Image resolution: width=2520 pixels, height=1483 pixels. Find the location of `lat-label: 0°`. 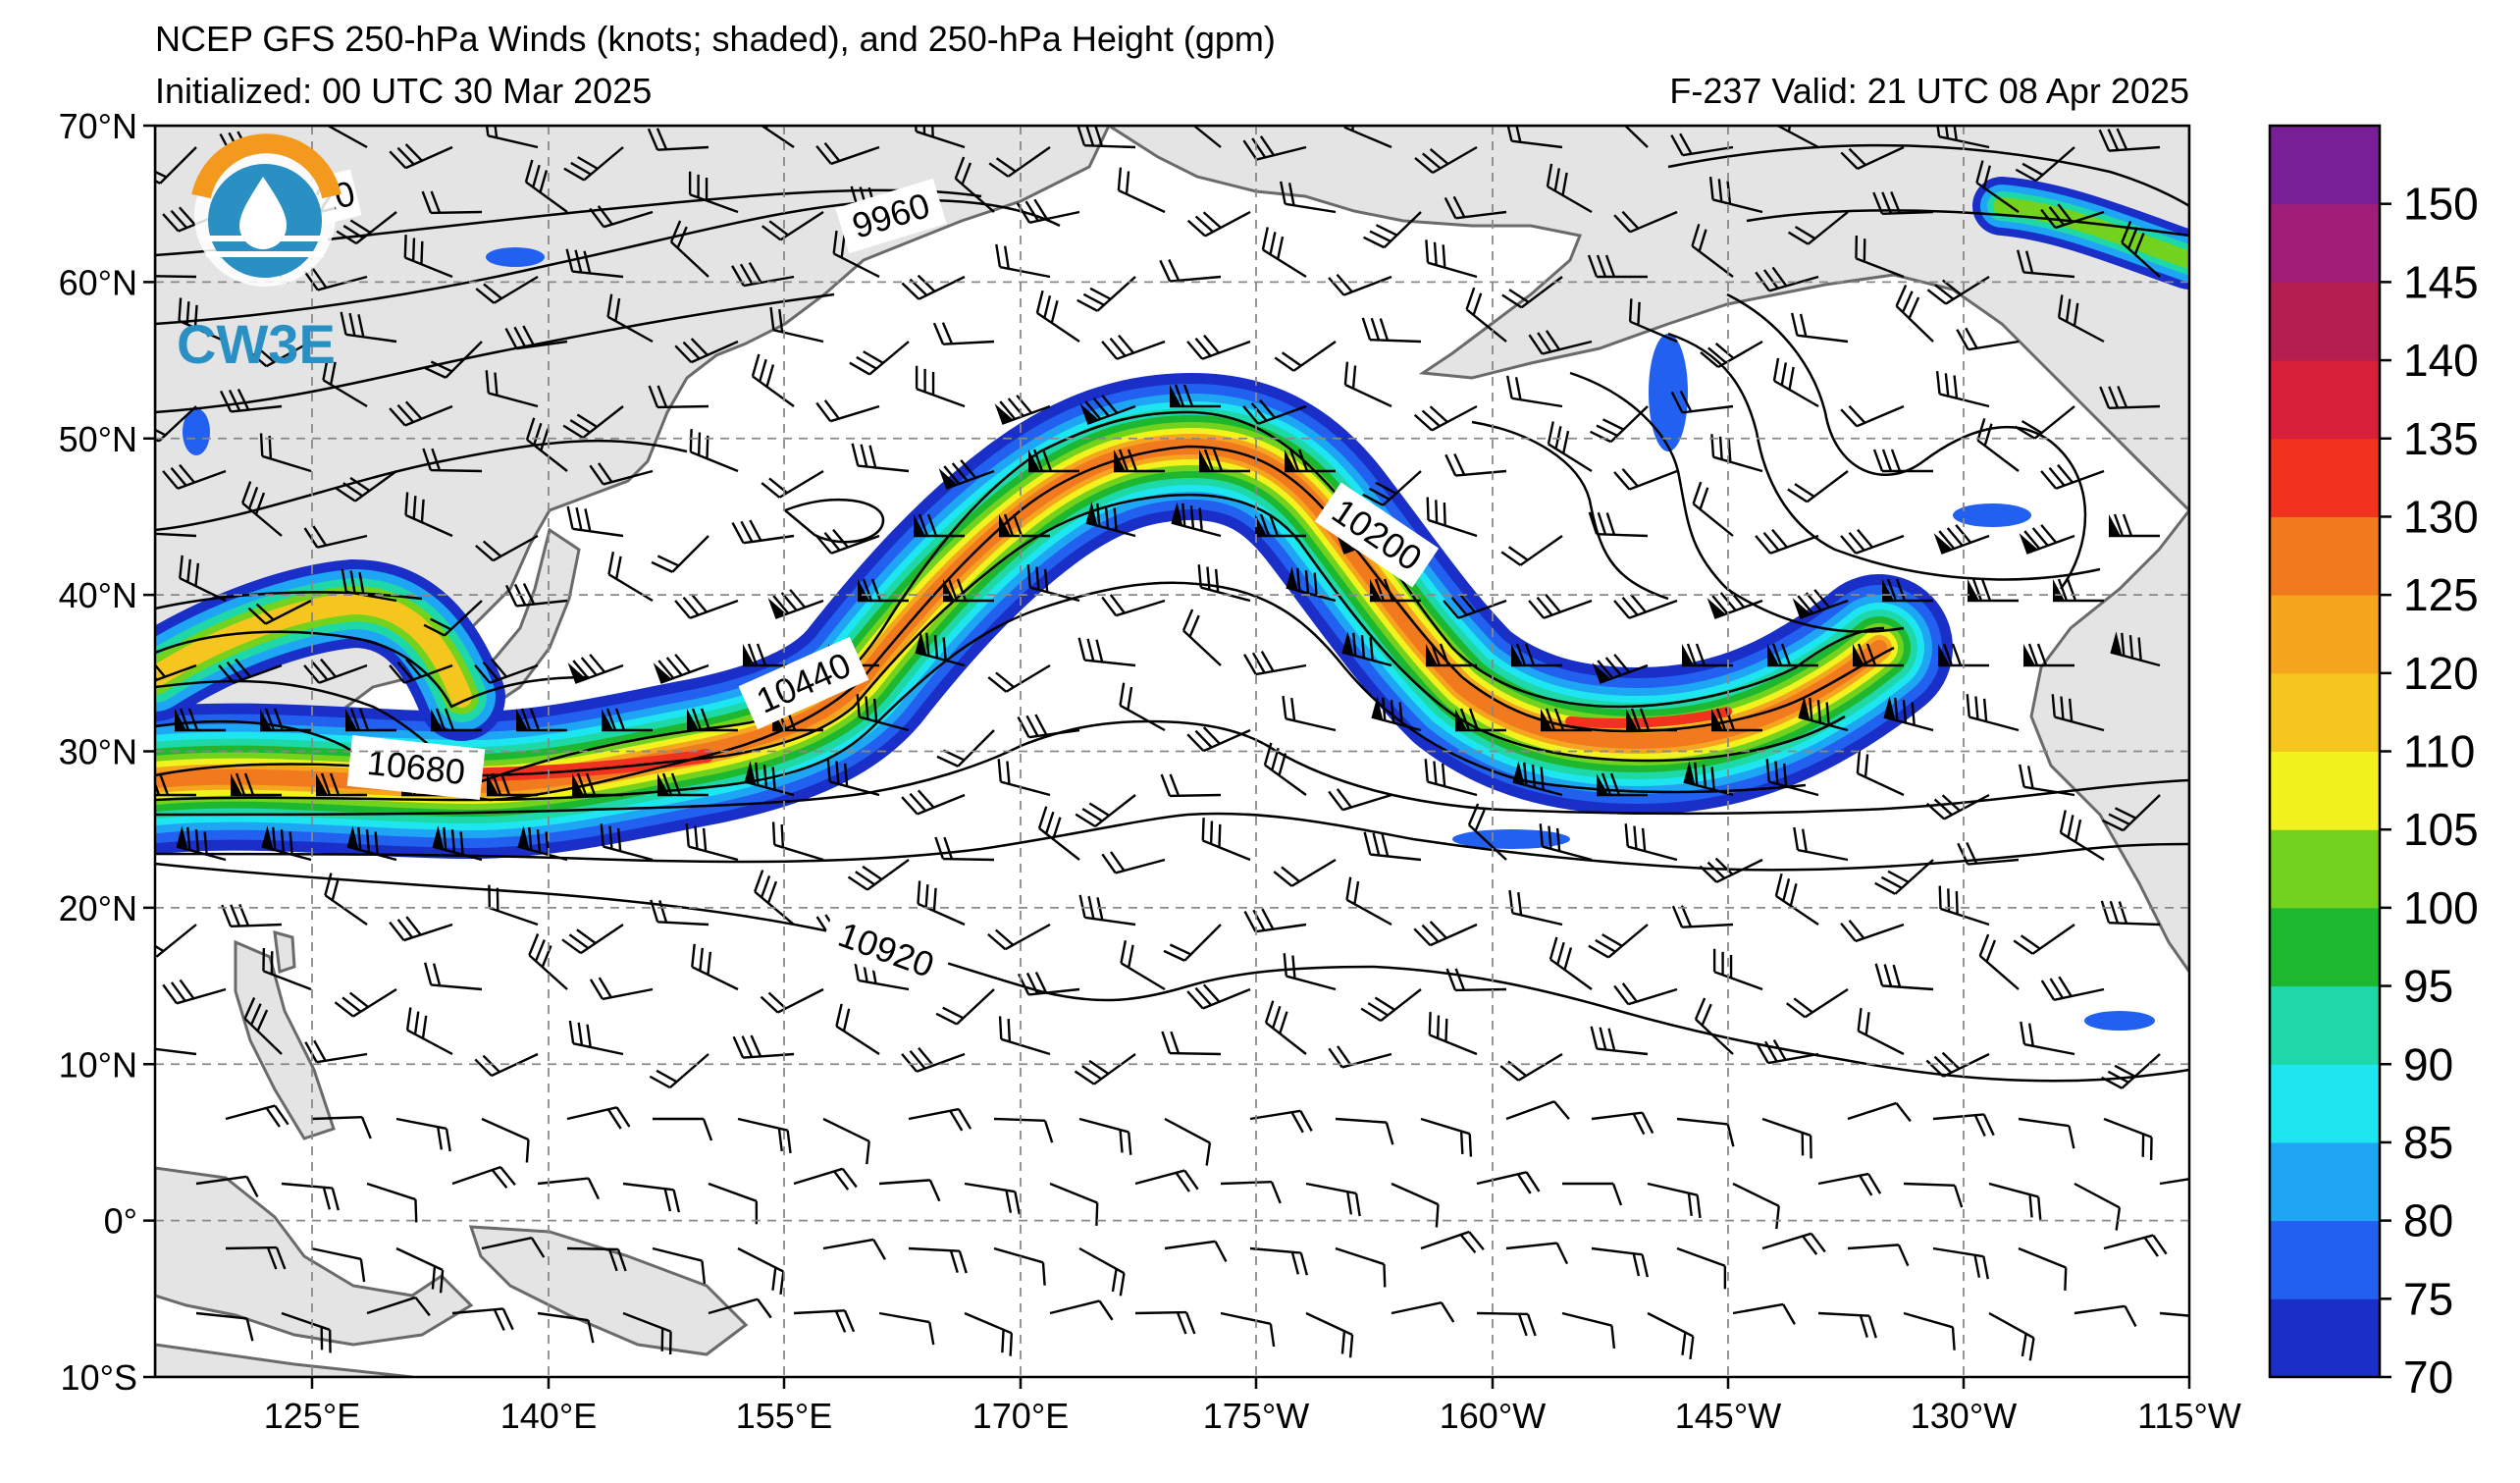

lat-label: 0° is located at coordinates (120, 1221).